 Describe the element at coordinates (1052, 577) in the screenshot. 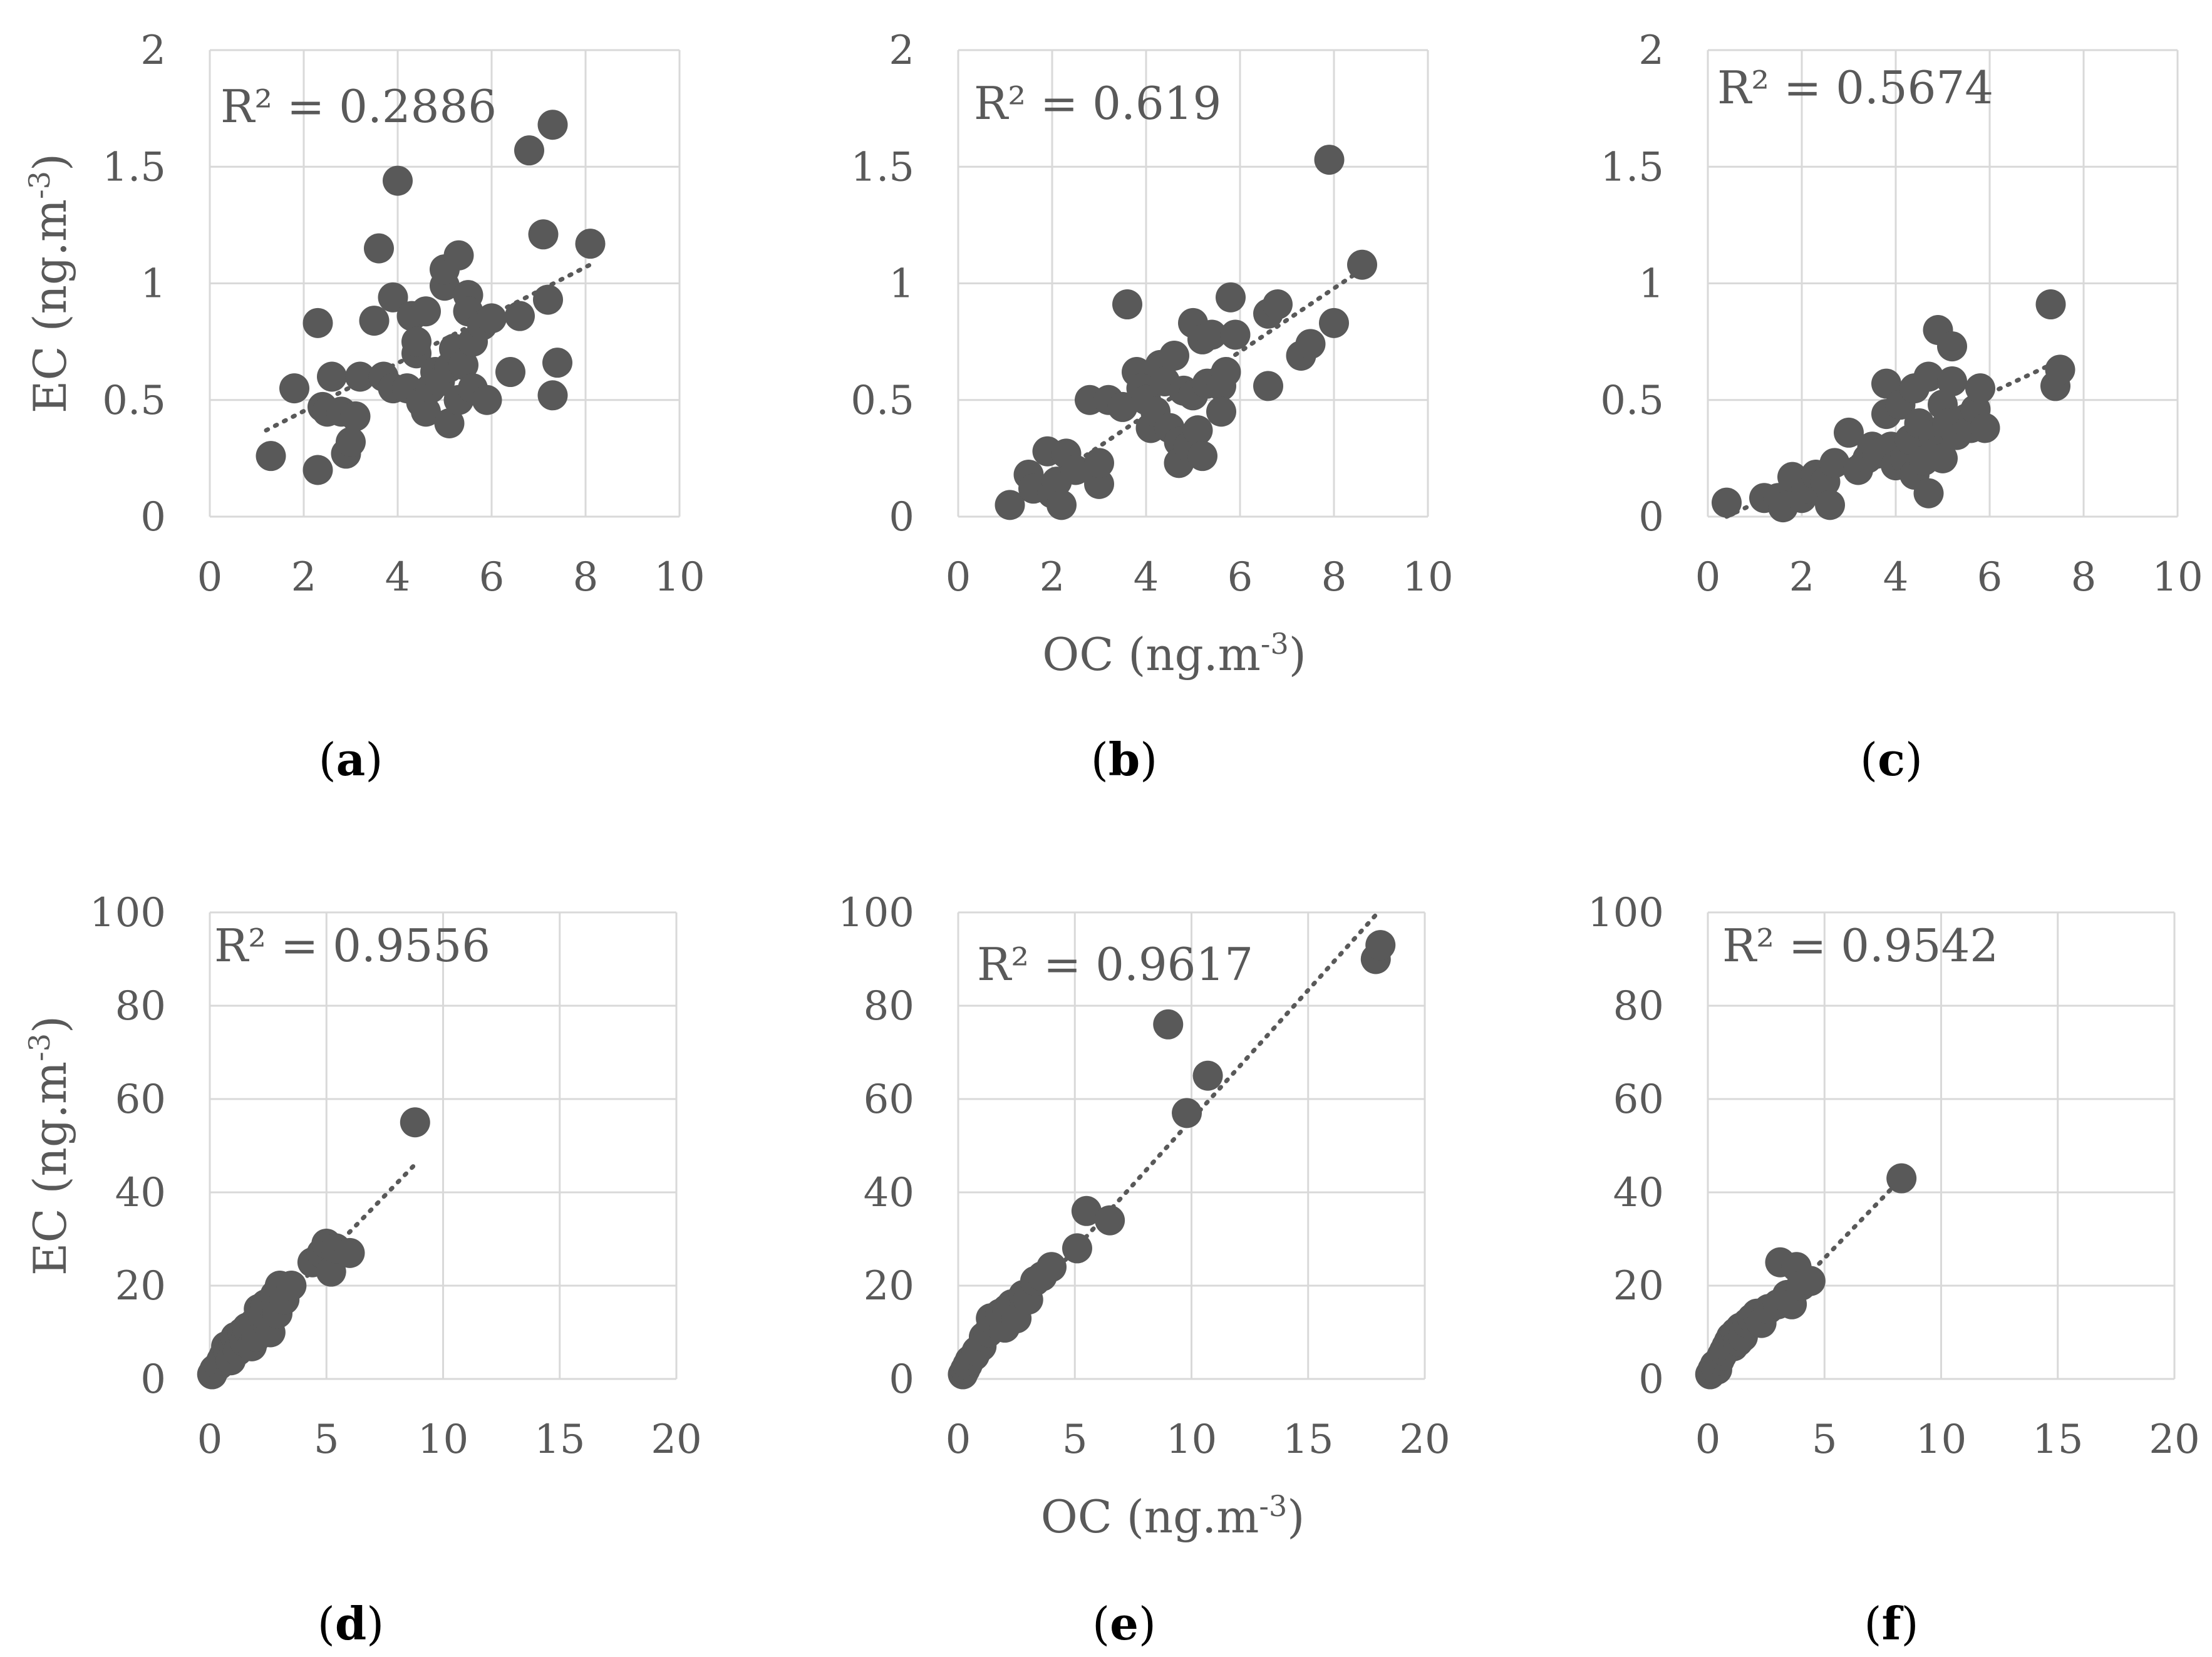

I see `x-tick-label: 2` at that location.